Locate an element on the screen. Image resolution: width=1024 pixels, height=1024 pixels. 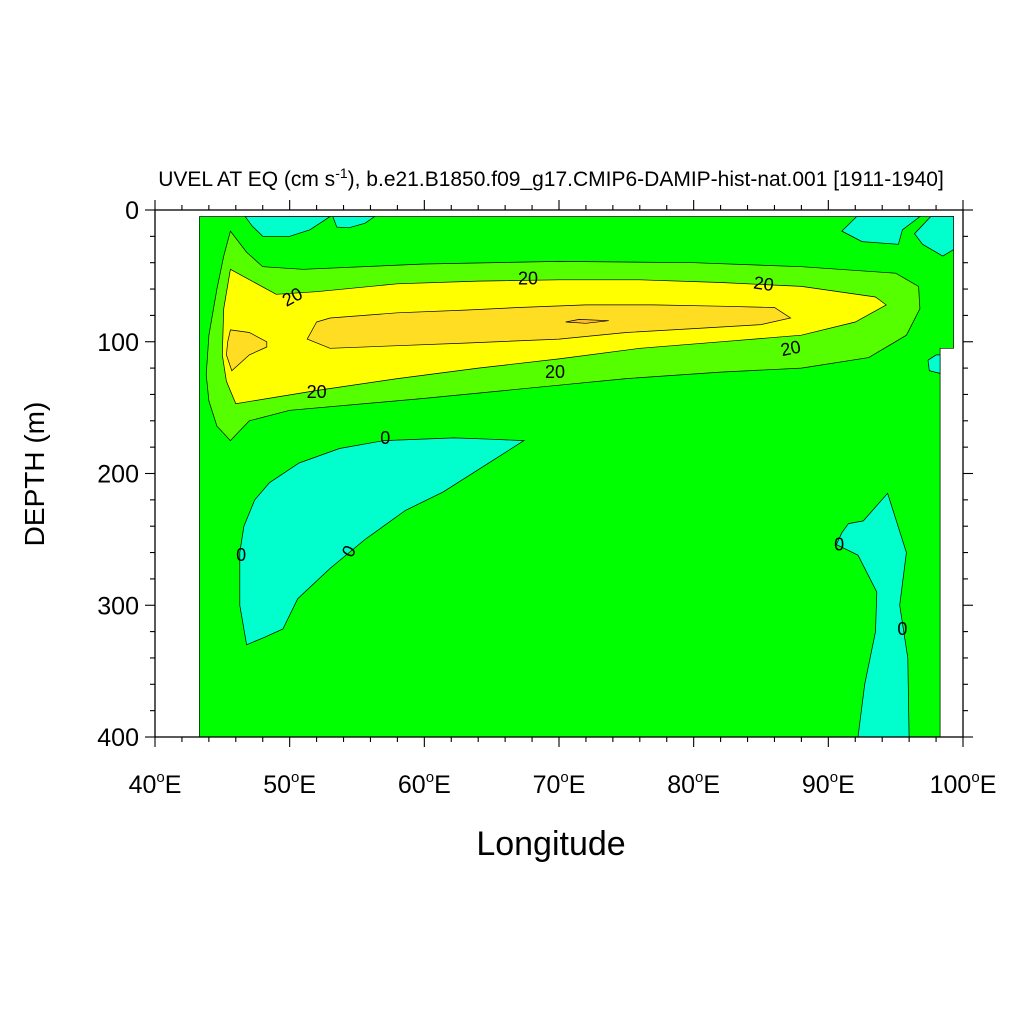
y-tick-label: 200 is located at coordinates (118, 475).